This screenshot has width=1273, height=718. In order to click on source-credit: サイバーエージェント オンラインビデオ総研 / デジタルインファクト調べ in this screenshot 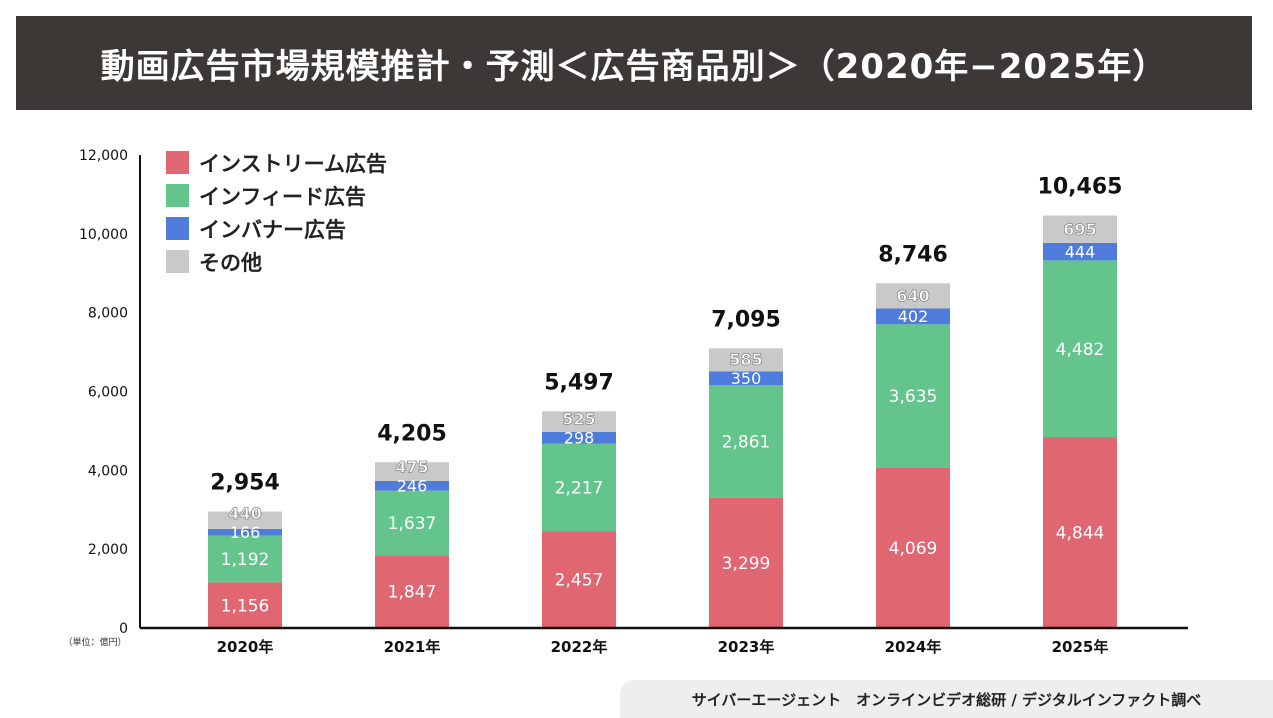, I will do `click(946, 699)`.